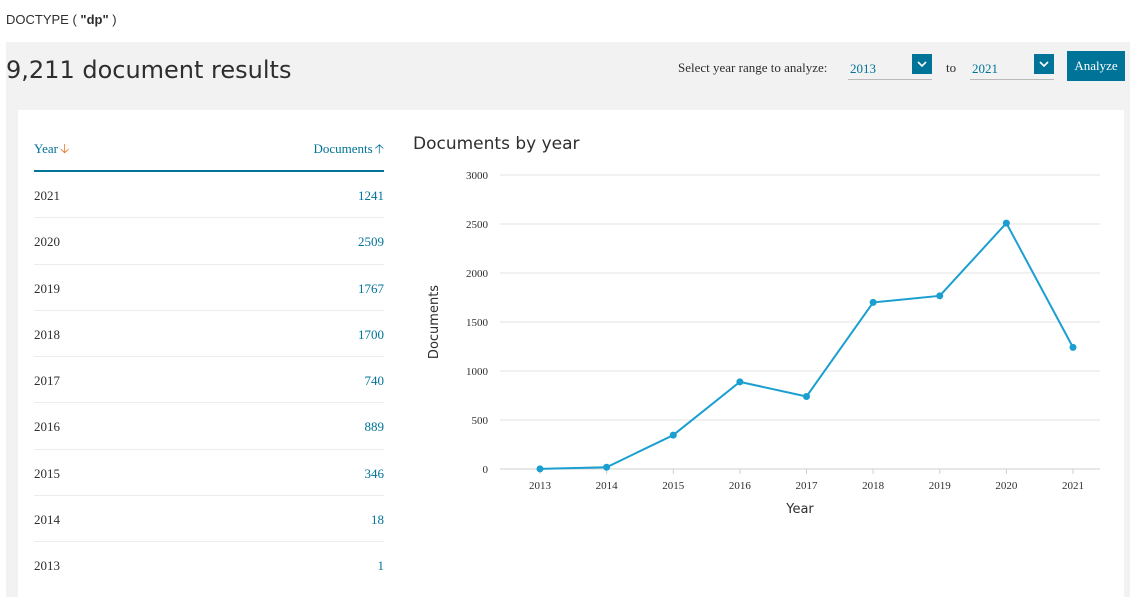 The image size is (1130, 597). Describe the element at coordinates (890, 67) in the screenshot. I see `year-from-select: 2013` at that location.